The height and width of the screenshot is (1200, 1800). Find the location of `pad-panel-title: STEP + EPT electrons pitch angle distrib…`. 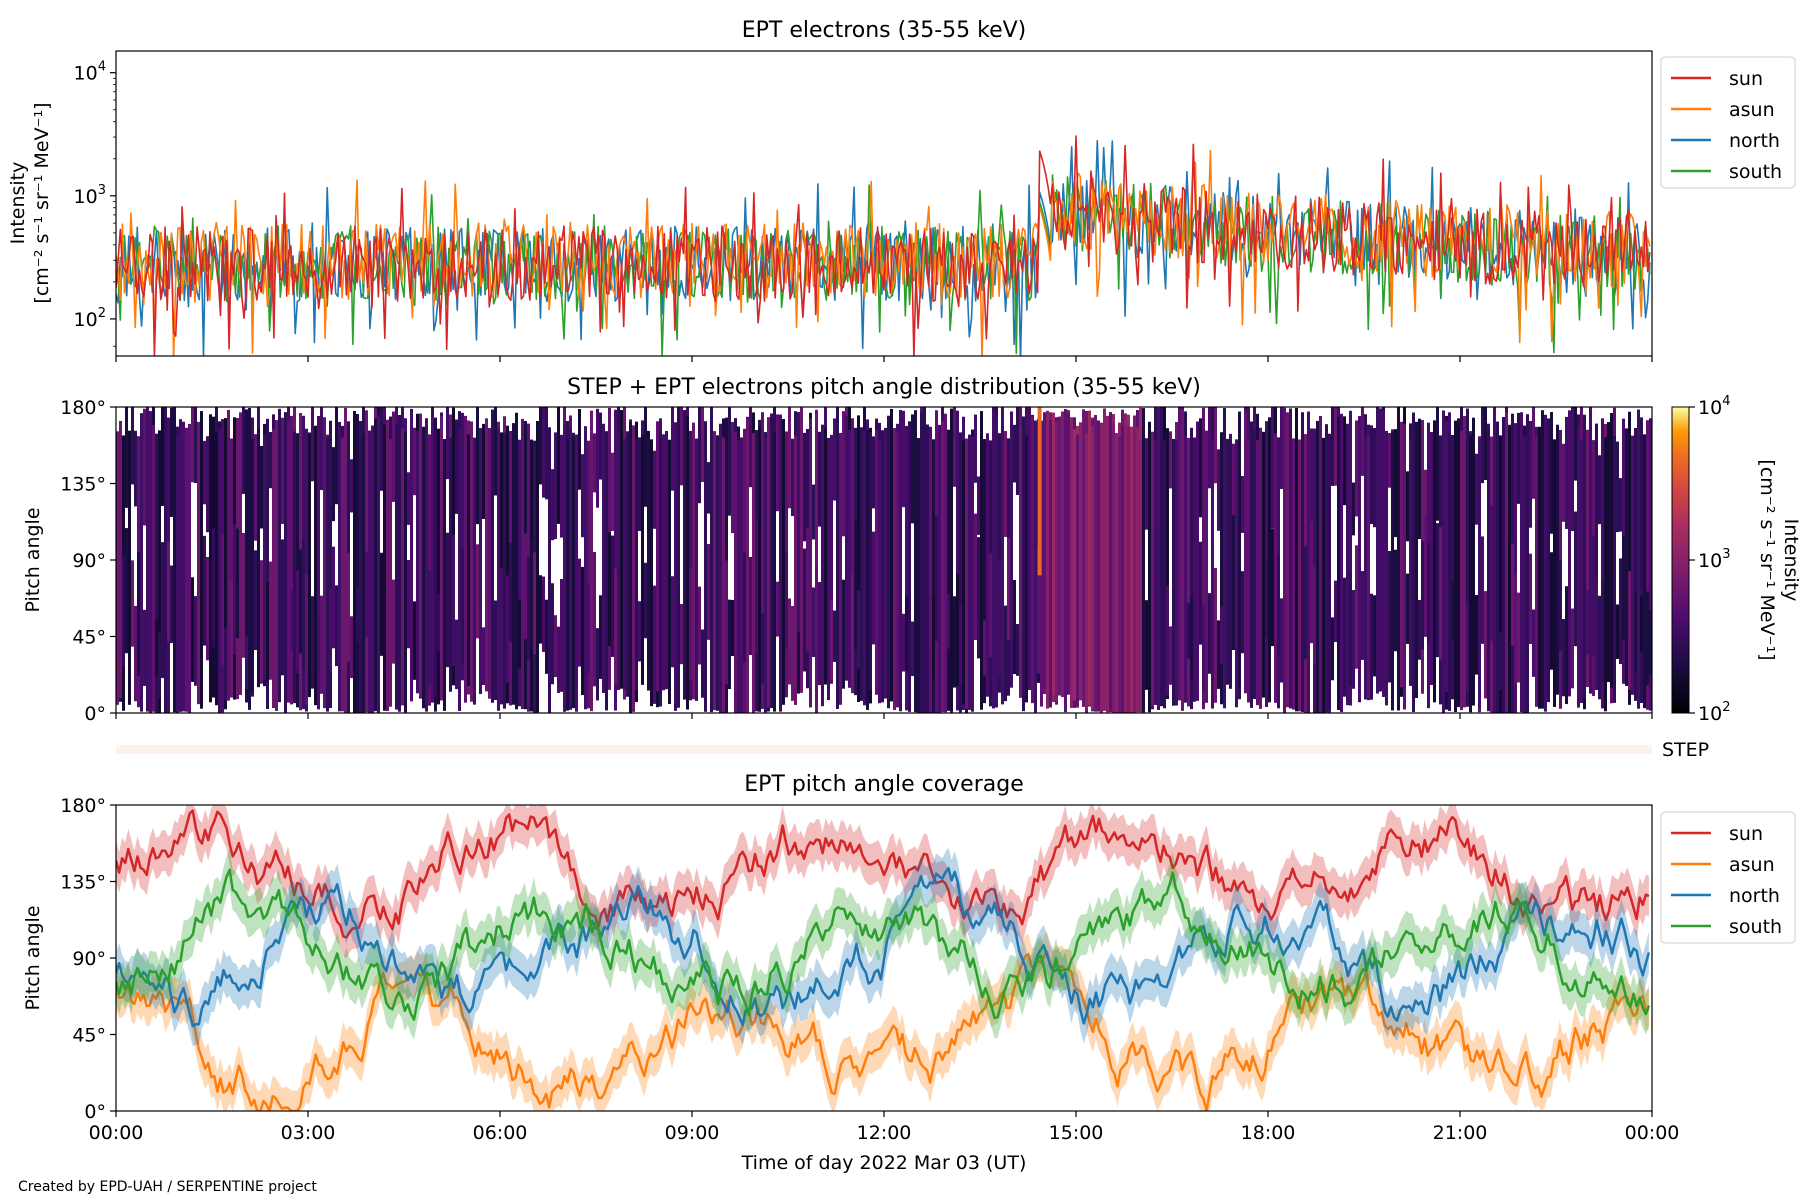

pad-panel-title: STEP + EPT electrons pitch angle distrib… is located at coordinates (884, 387).